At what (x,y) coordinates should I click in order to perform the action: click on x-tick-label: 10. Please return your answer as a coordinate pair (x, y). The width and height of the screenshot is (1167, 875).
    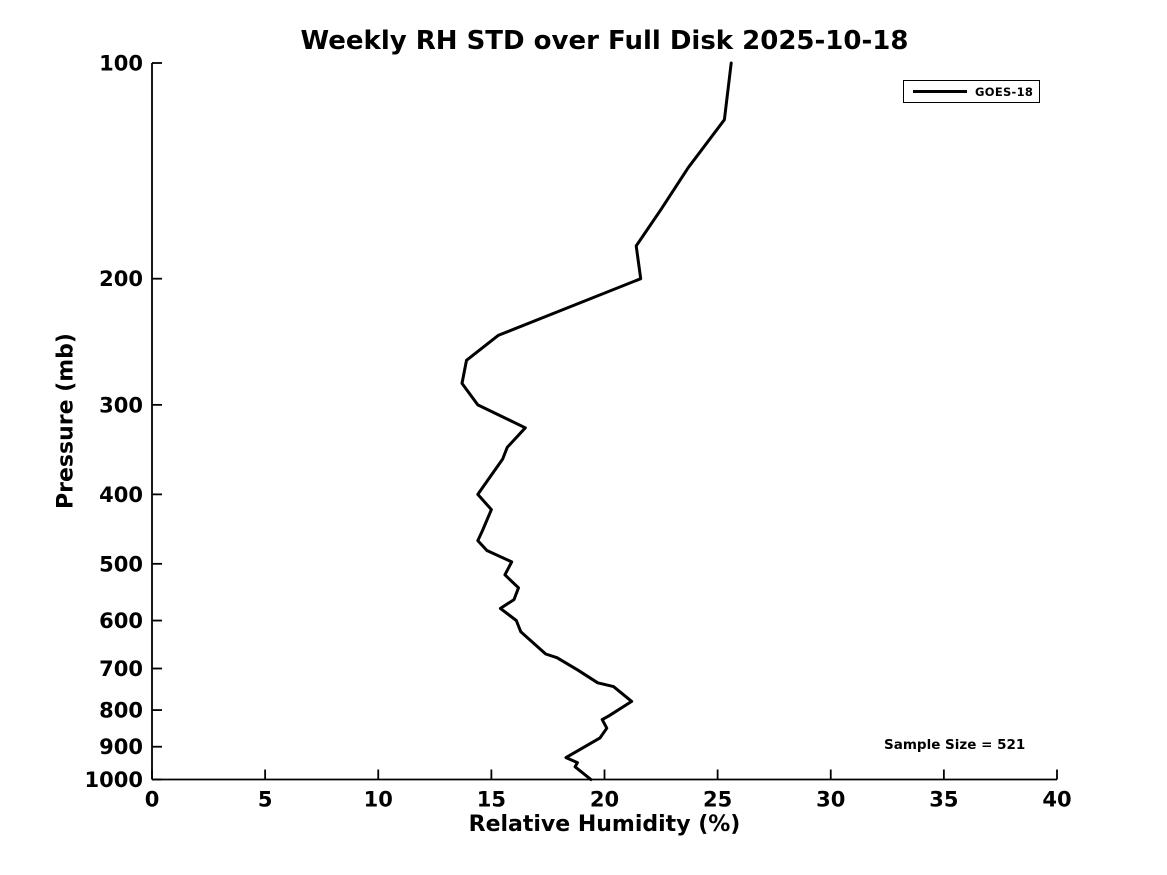
    Looking at the image, I should click on (378, 800).